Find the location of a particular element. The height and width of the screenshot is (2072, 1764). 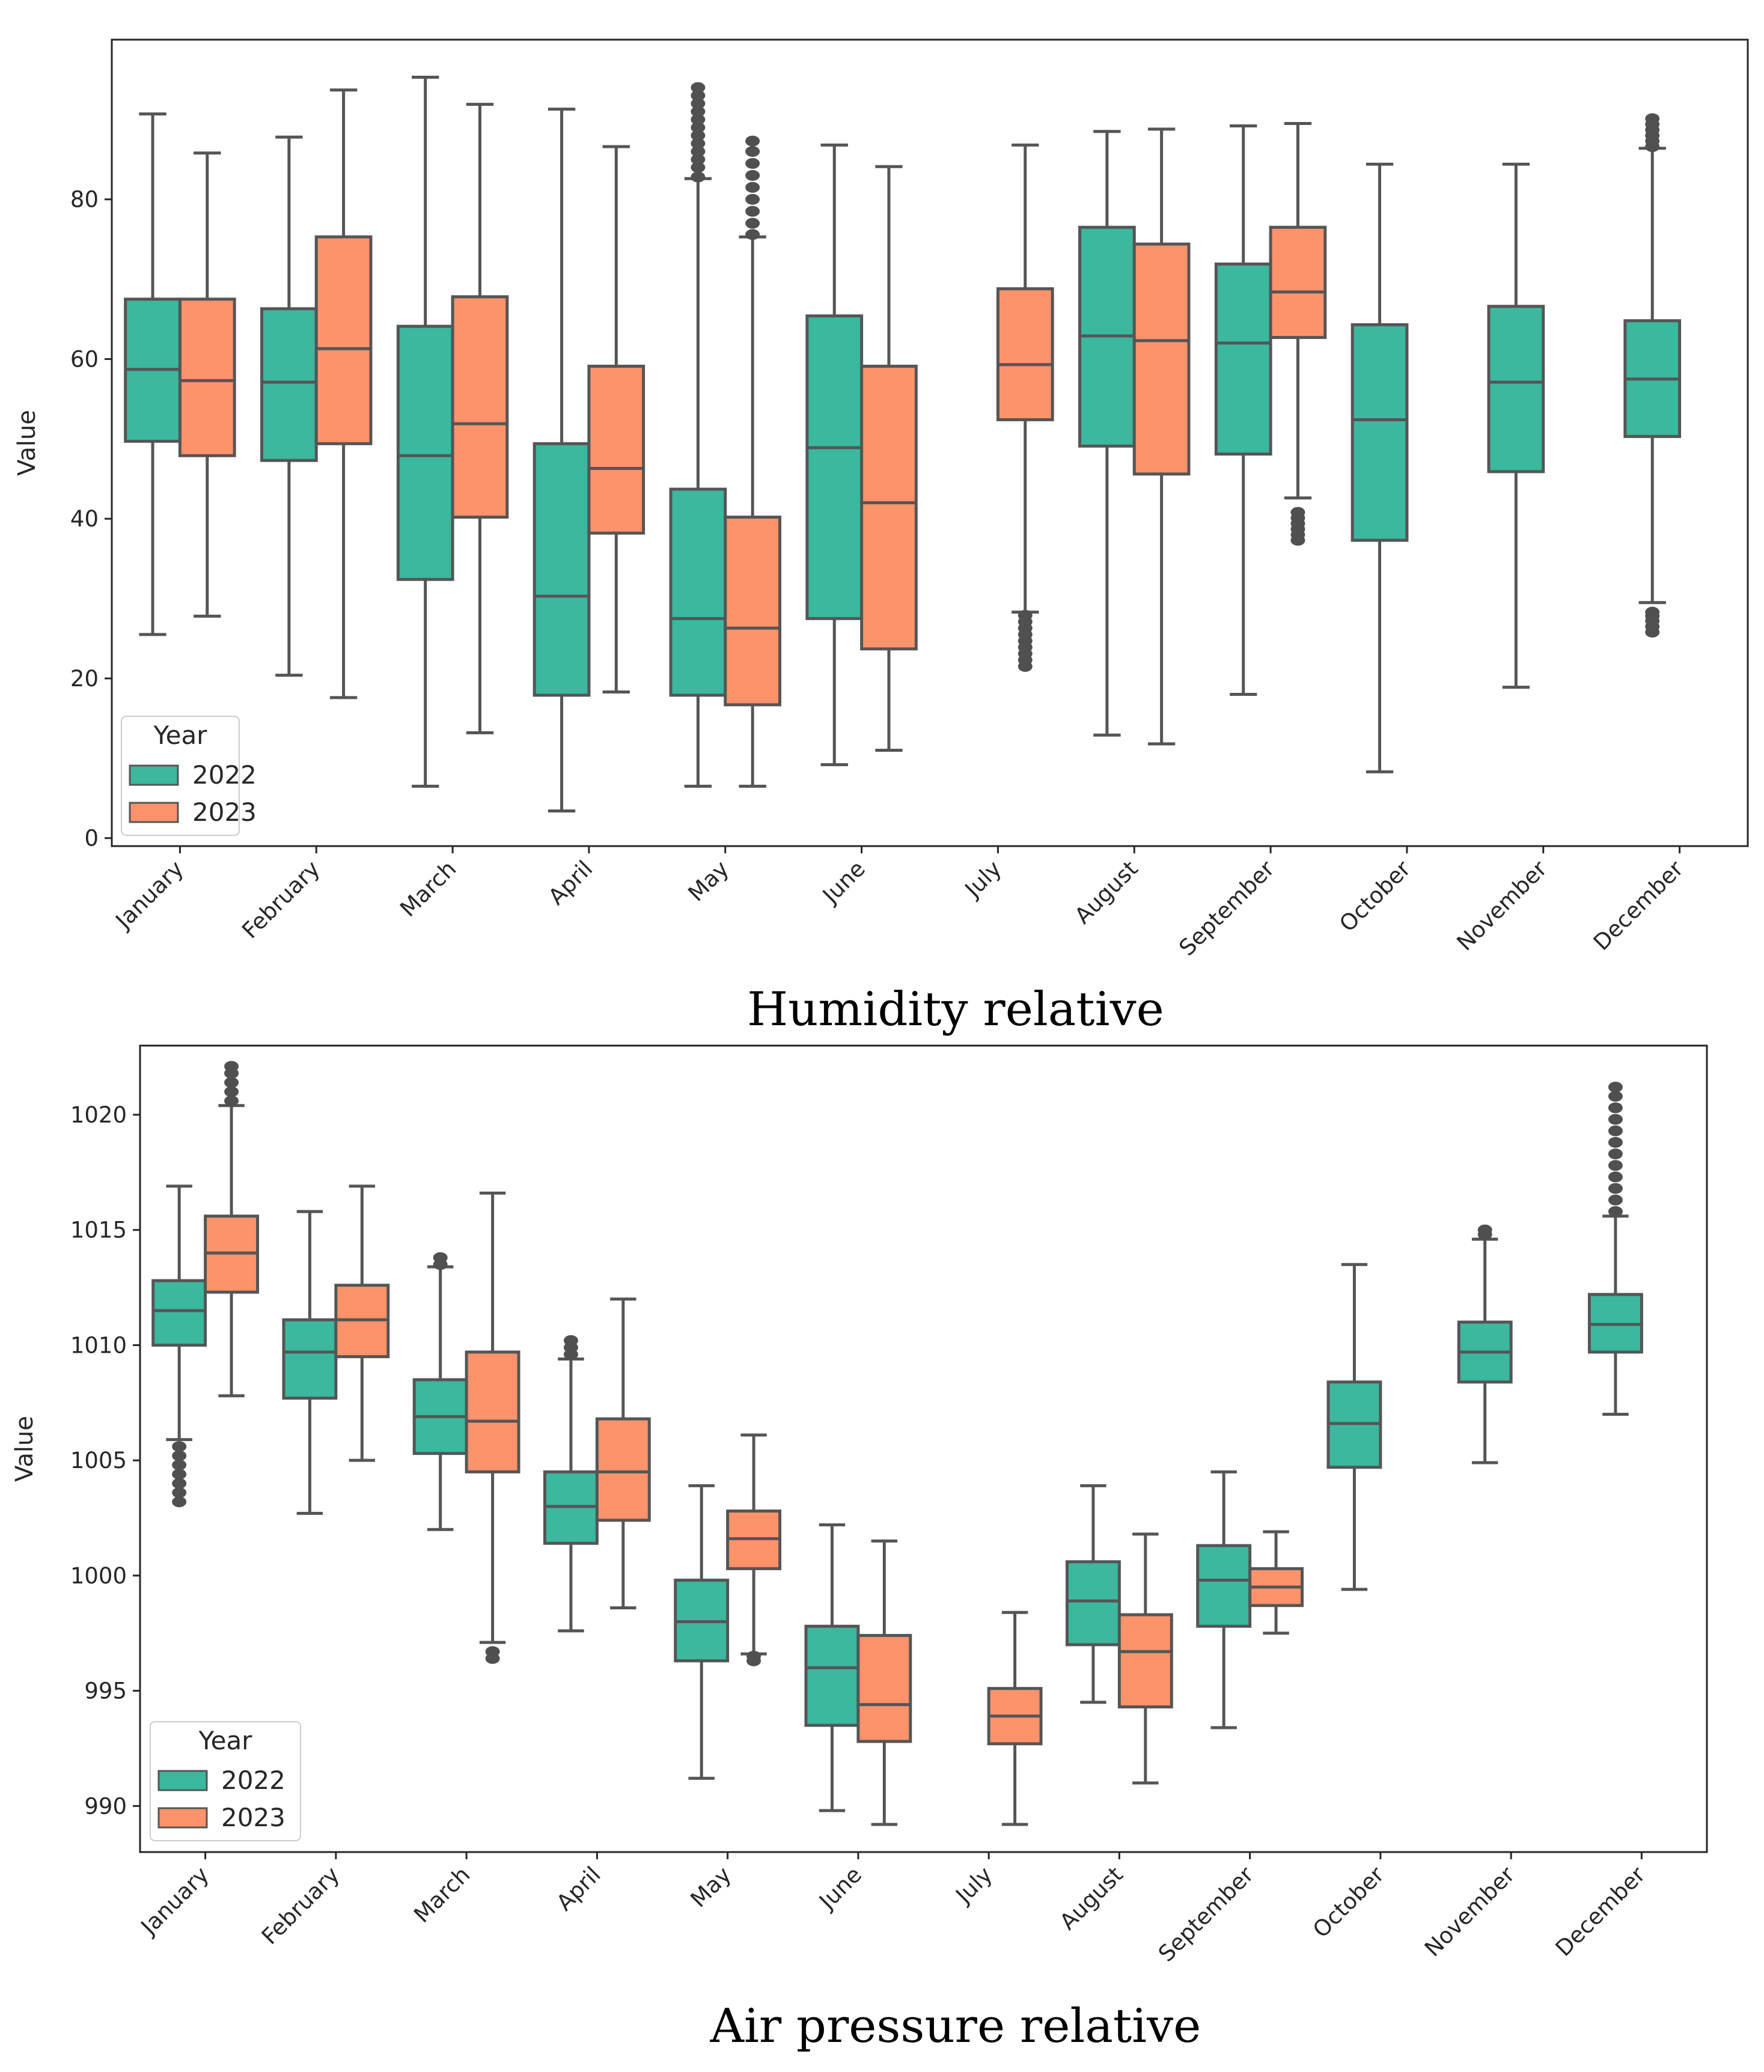

box-2023-january is located at coordinates (232, 1228).